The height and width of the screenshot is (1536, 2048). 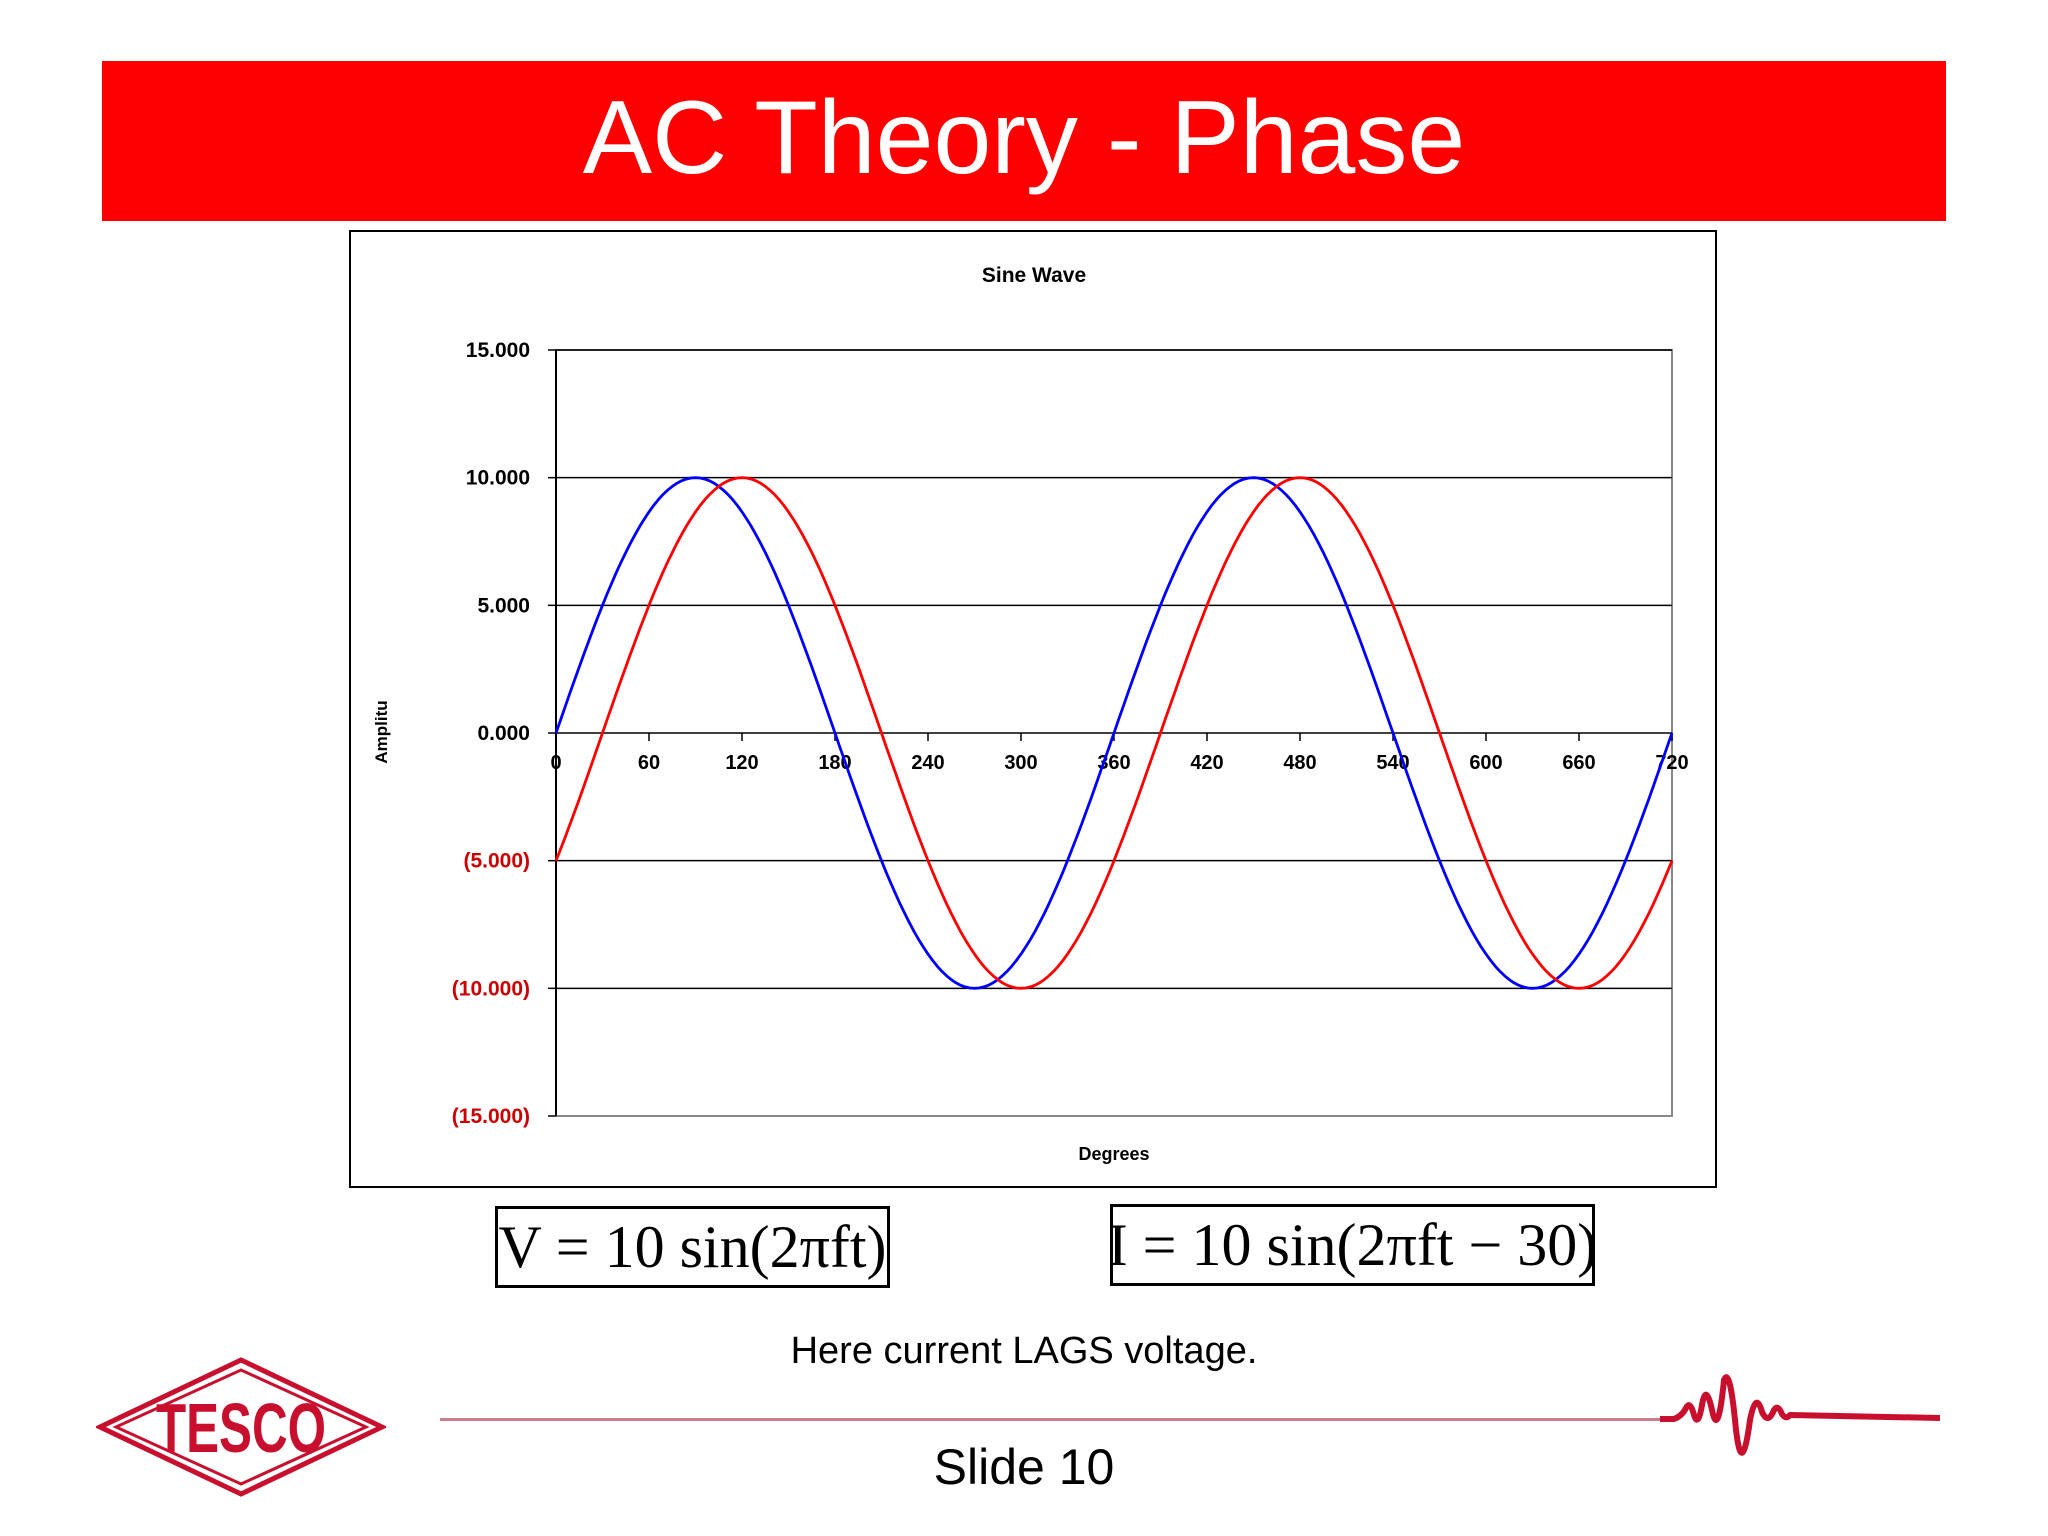 What do you see at coordinates (503, 605) in the screenshot?
I see `y-tick-label: 5.000` at bounding box center [503, 605].